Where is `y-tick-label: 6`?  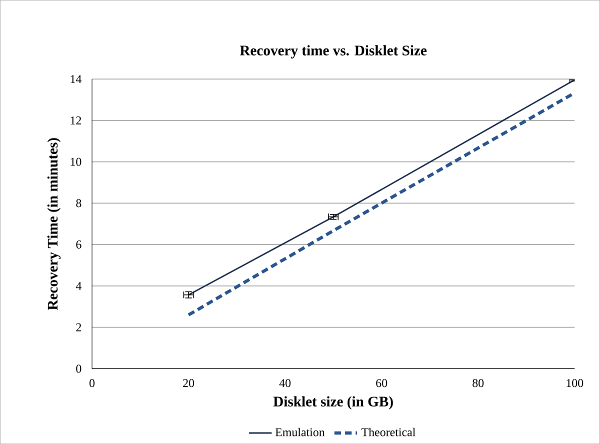
y-tick-label: 6 is located at coordinates (79, 244).